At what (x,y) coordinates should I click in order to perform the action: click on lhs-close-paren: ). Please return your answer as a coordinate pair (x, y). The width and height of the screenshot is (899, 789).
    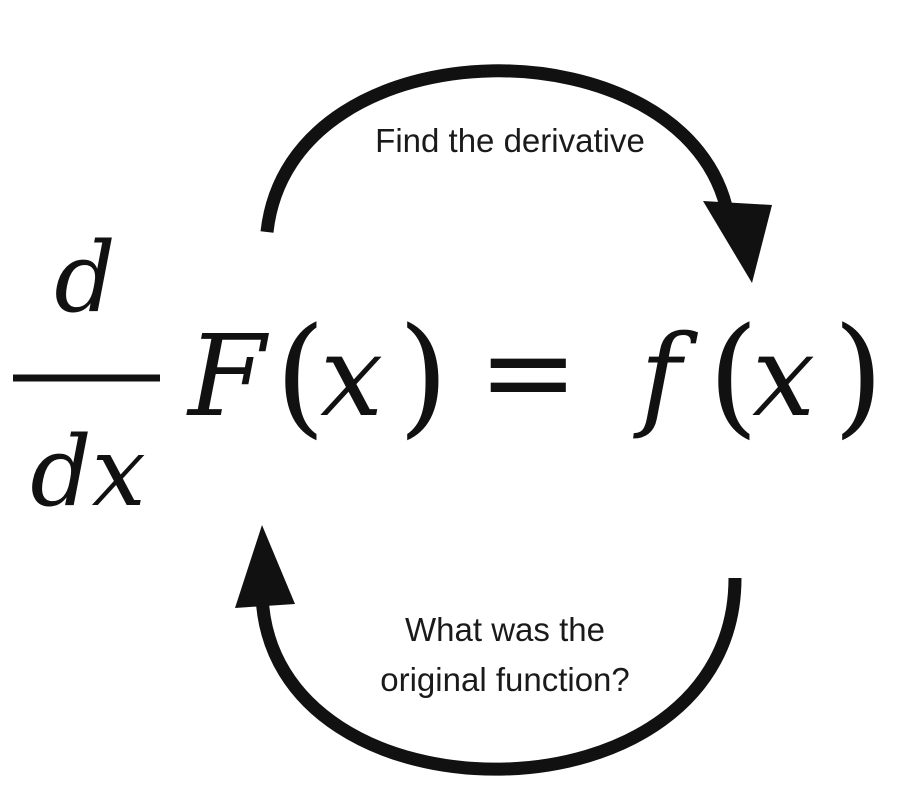
    Looking at the image, I should click on (423, 375).